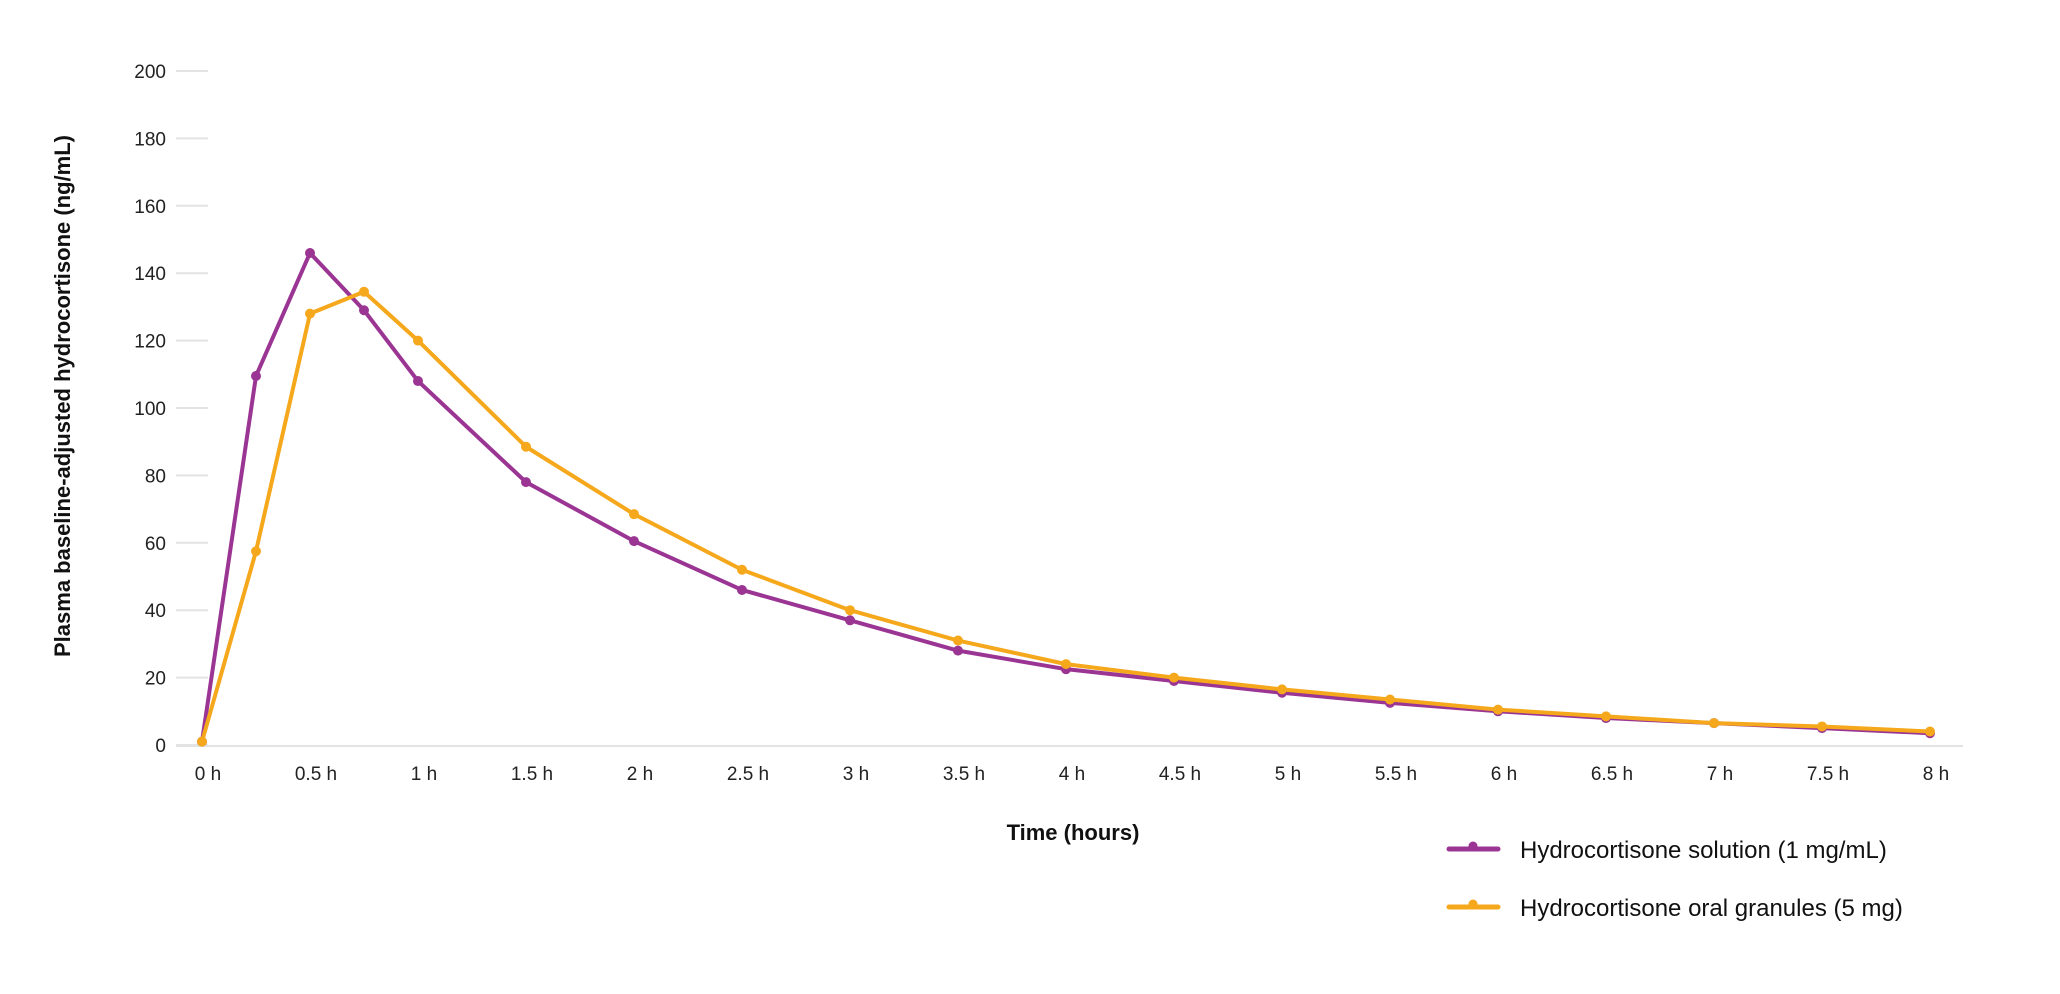 Image resolution: width=2060 pixels, height=994 pixels. What do you see at coordinates (1711, 908) in the screenshot?
I see `legend-label-granules: Hydrocortisone oral granules (5 mg)` at bounding box center [1711, 908].